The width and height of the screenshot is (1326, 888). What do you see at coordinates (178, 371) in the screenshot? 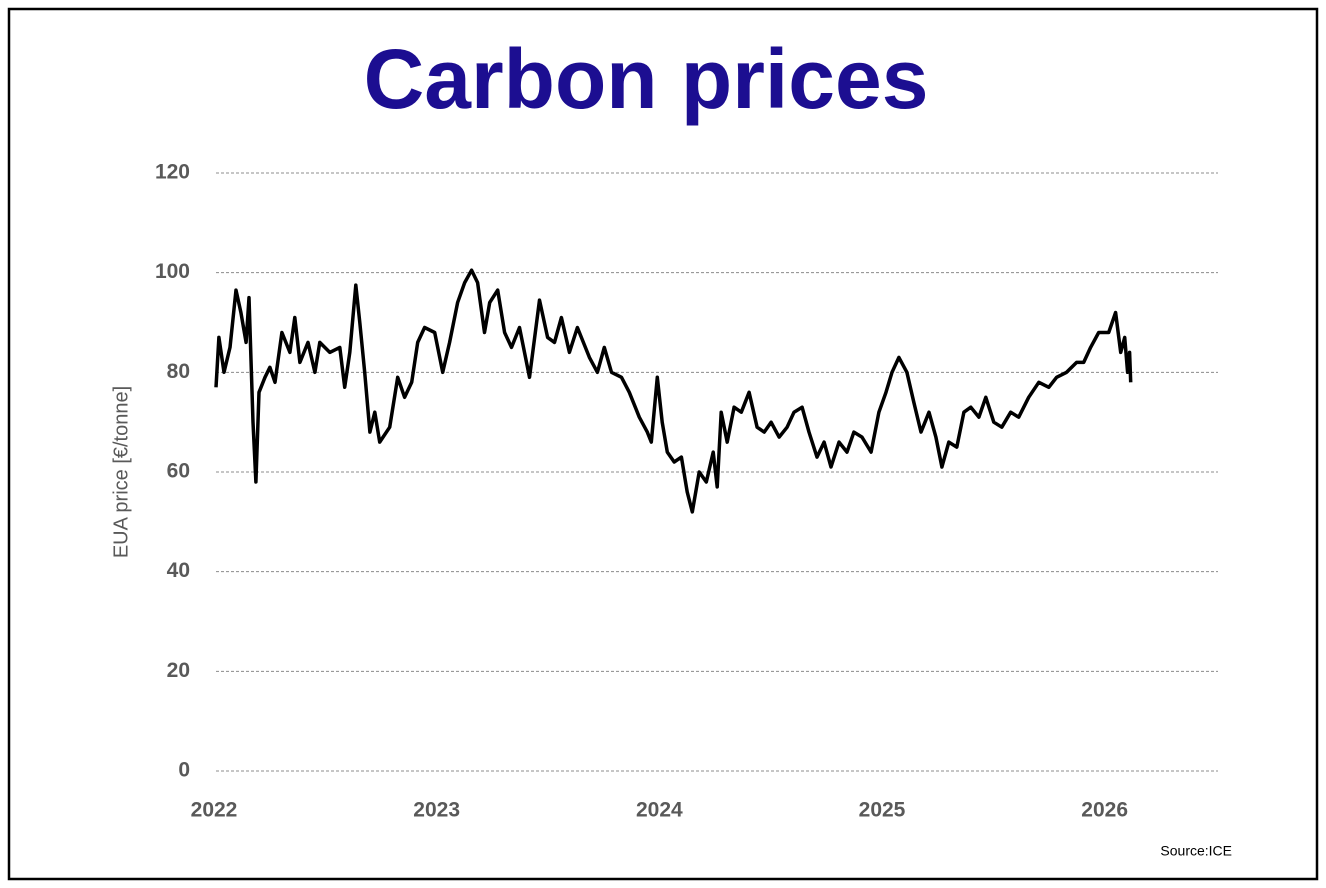
I see `y-tick-label: 80` at bounding box center [178, 371].